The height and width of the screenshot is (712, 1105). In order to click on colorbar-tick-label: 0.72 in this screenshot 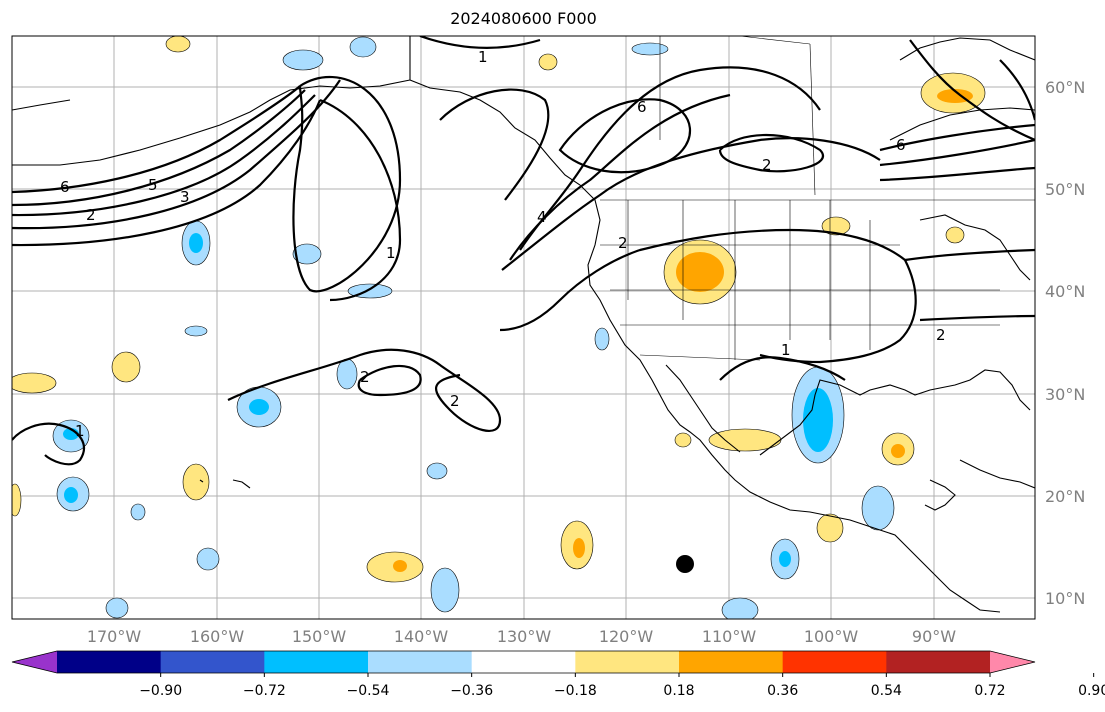, I will do `click(989, 691)`.